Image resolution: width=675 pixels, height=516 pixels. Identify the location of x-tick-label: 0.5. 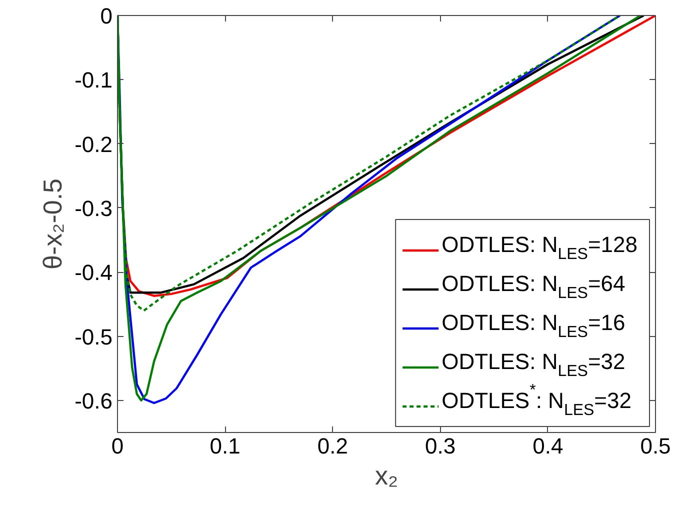
(655, 446).